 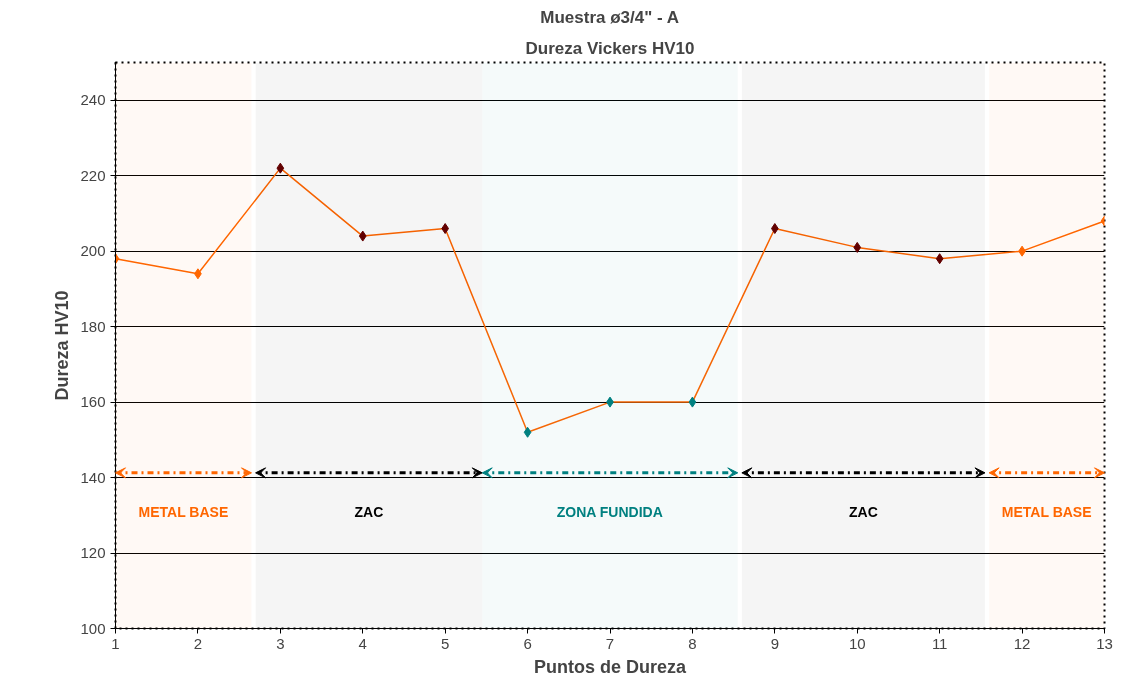 I want to click on x-tick-label: 10, so click(x=857, y=643).